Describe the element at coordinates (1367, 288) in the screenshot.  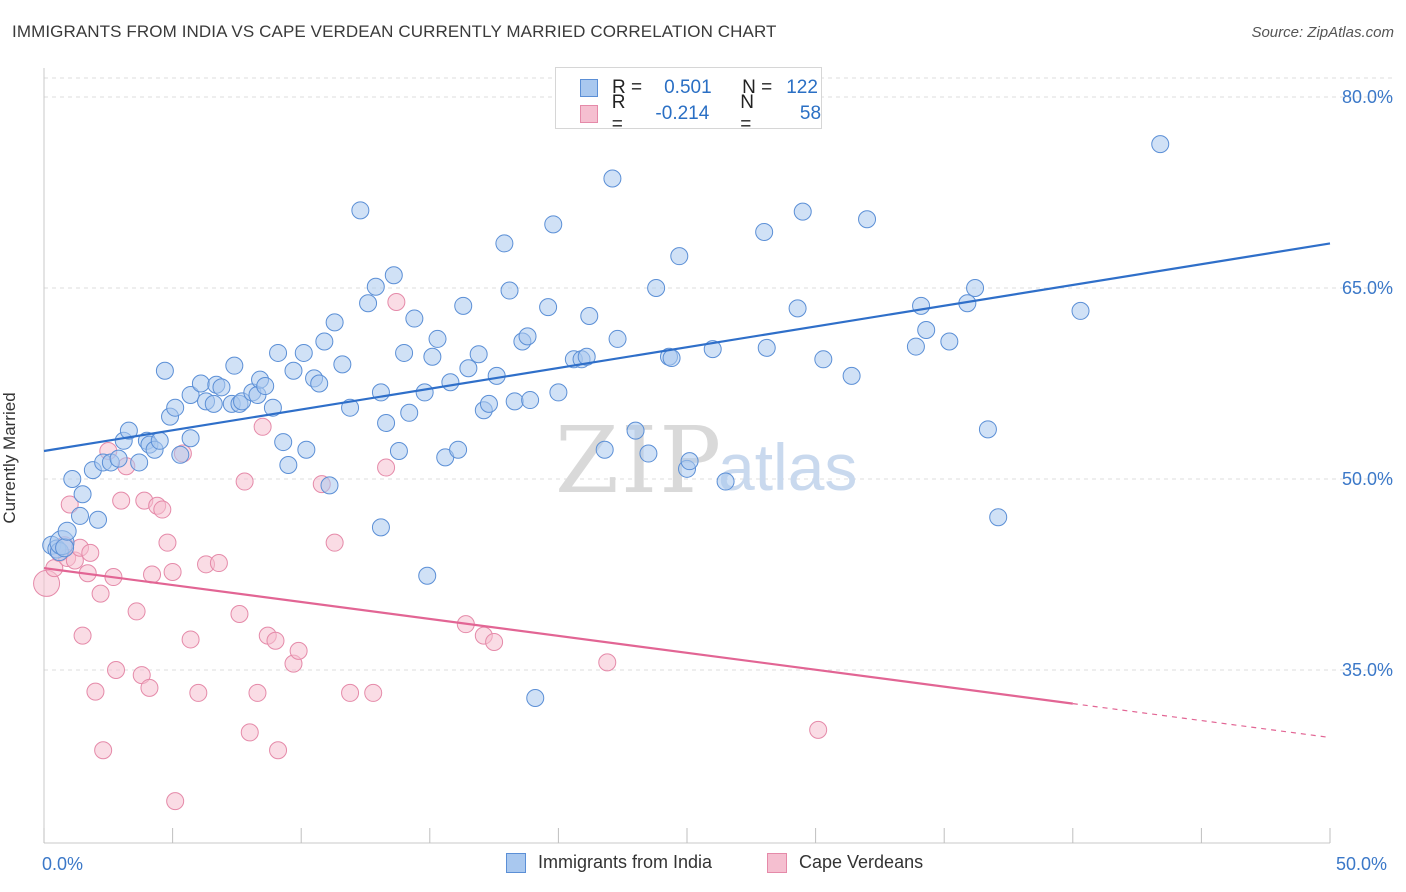
I see `y-tick-label-65: 65.0%` at that location.